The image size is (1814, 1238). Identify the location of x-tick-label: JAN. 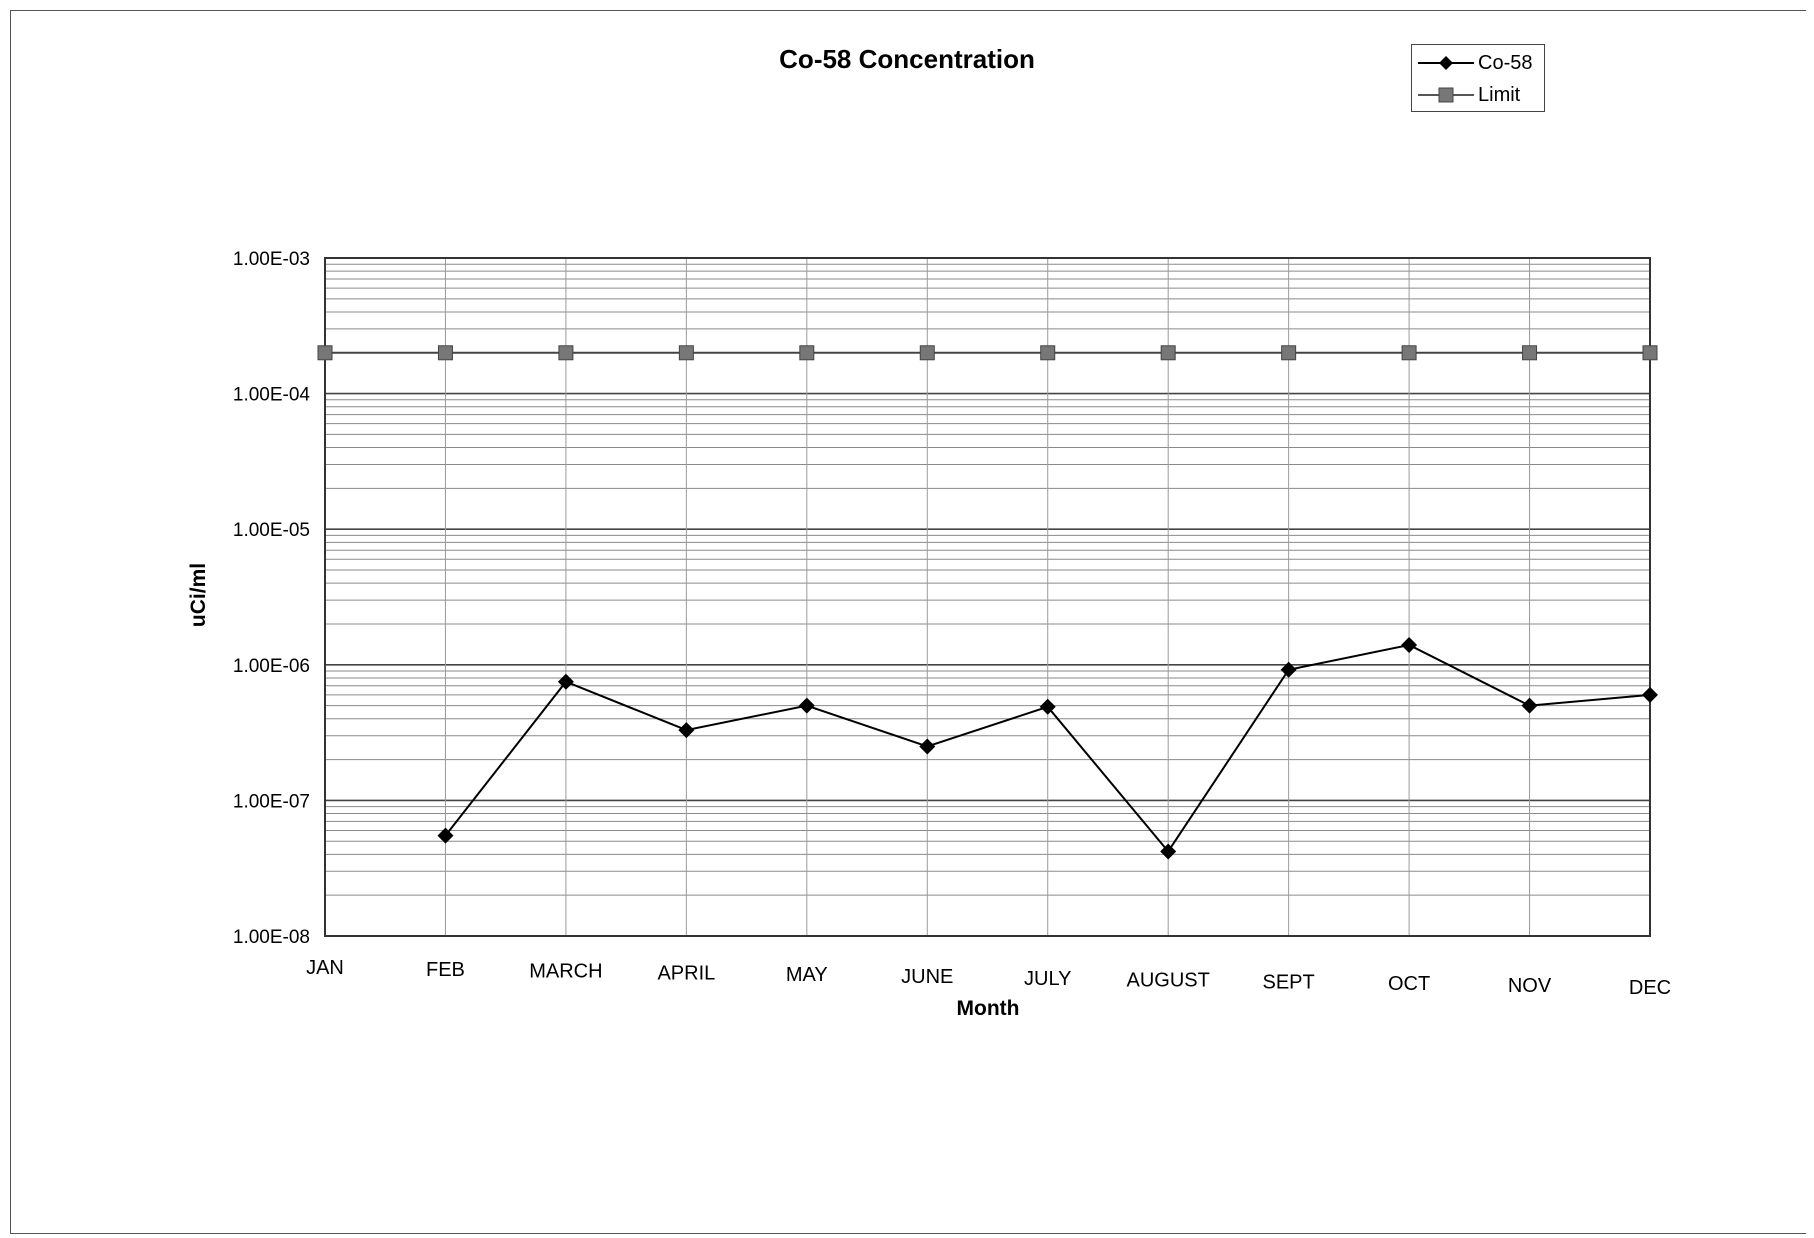
(325, 968).